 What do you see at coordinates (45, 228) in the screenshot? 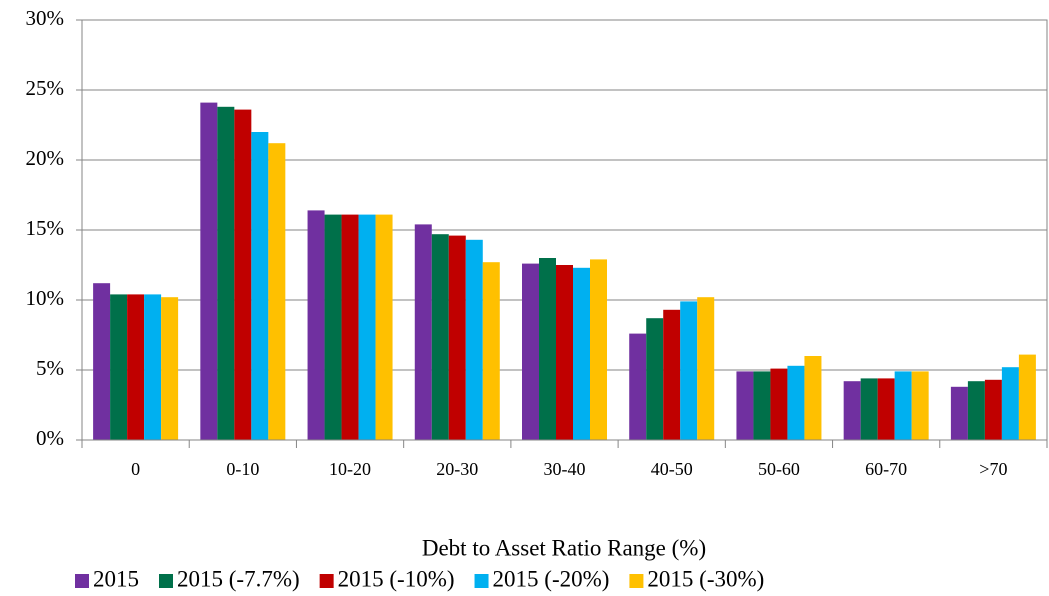
I see `y-tick-label: 15%` at bounding box center [45, 228].